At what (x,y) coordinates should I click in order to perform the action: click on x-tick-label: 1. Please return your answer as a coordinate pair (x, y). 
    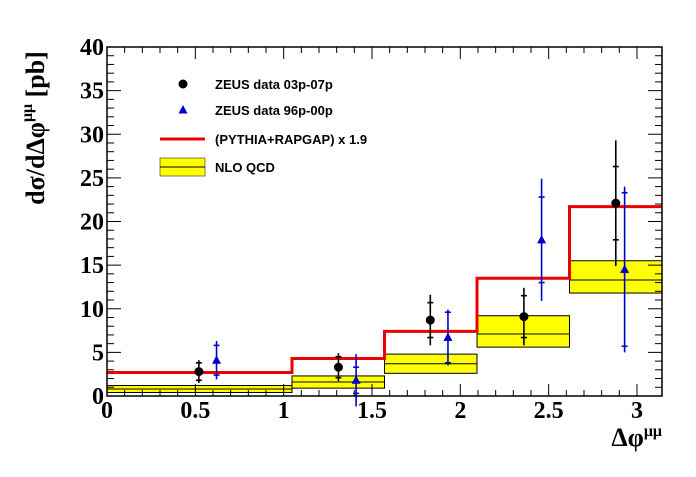
    Looking at the image, I should click on (284, 411).